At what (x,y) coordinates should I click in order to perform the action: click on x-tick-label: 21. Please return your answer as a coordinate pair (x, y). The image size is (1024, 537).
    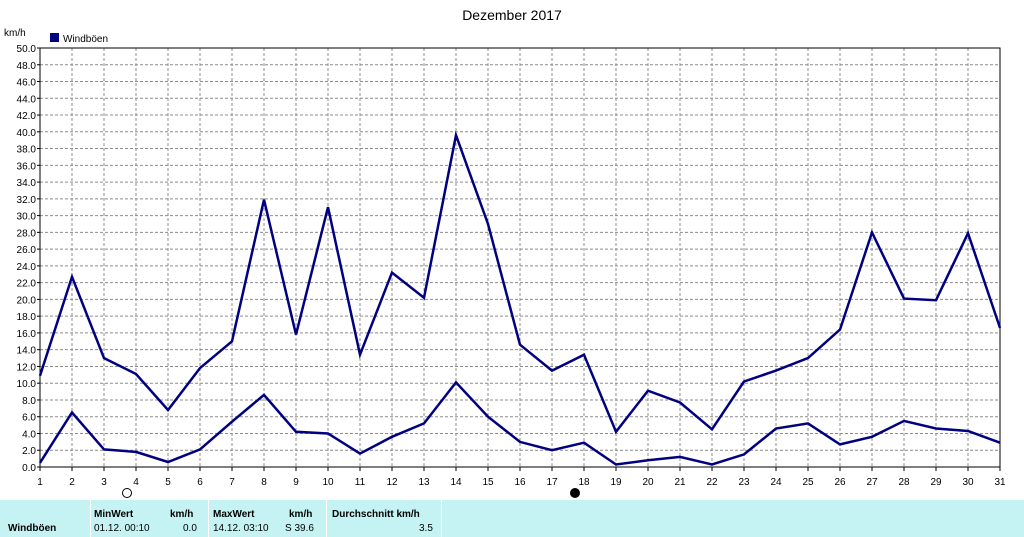
    Looking at the image, I should click on (680, 482).